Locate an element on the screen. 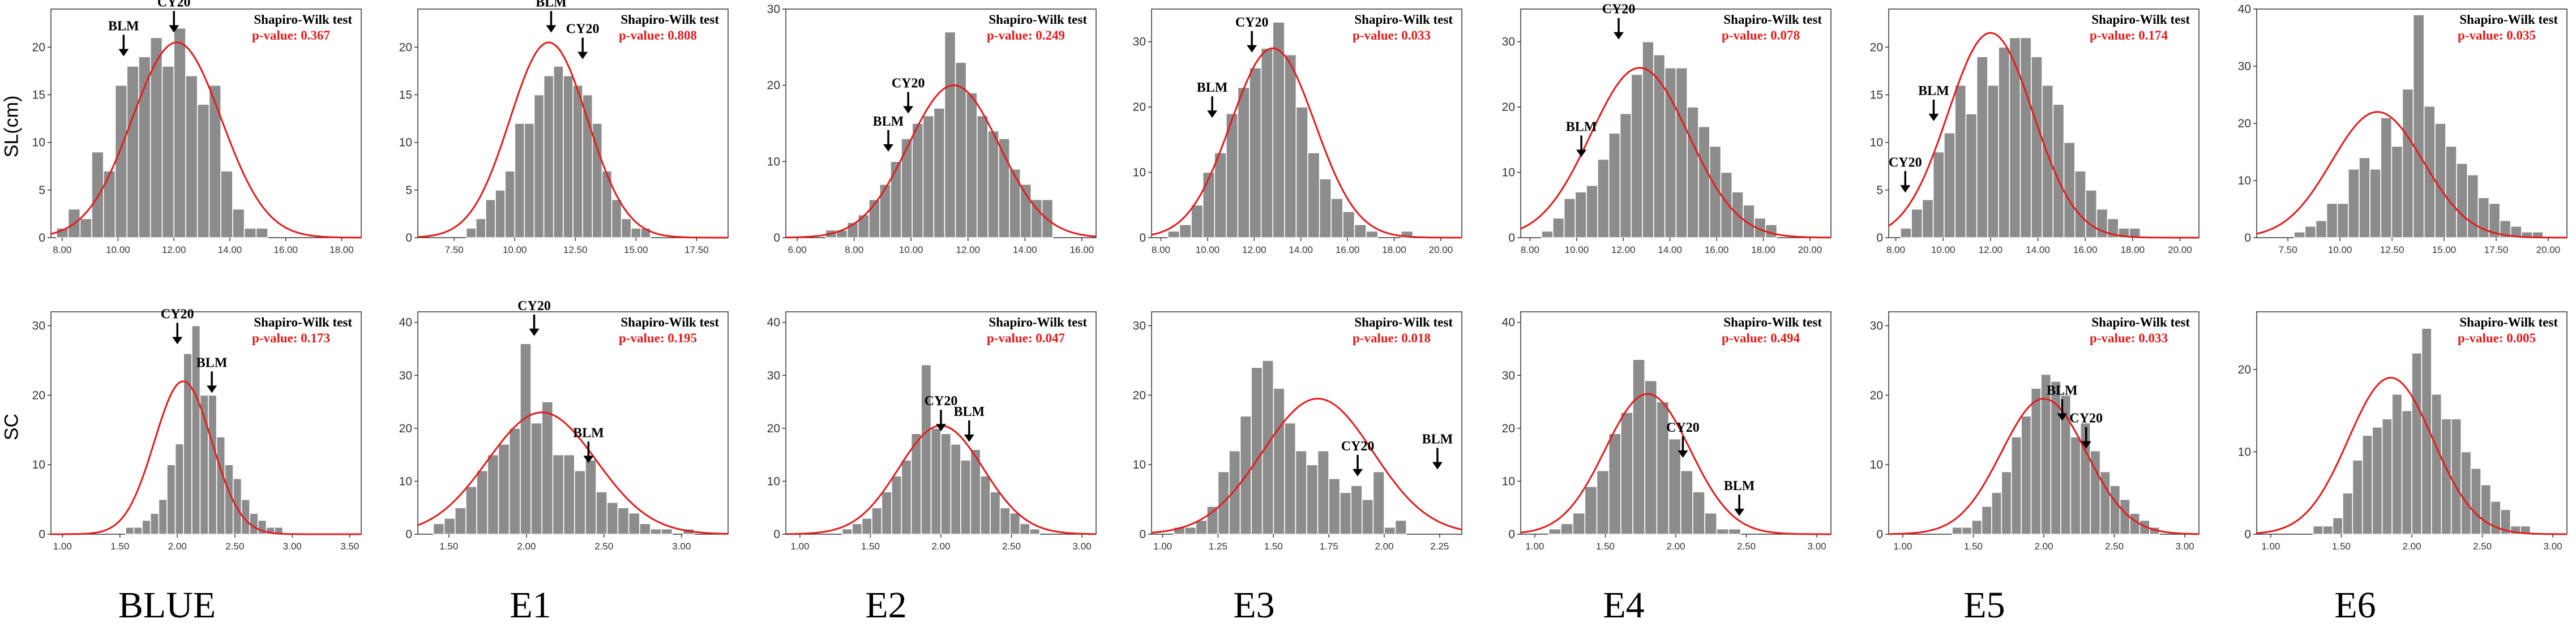  x-tick-label: 16.00 is located at coordinates (2085, 250).